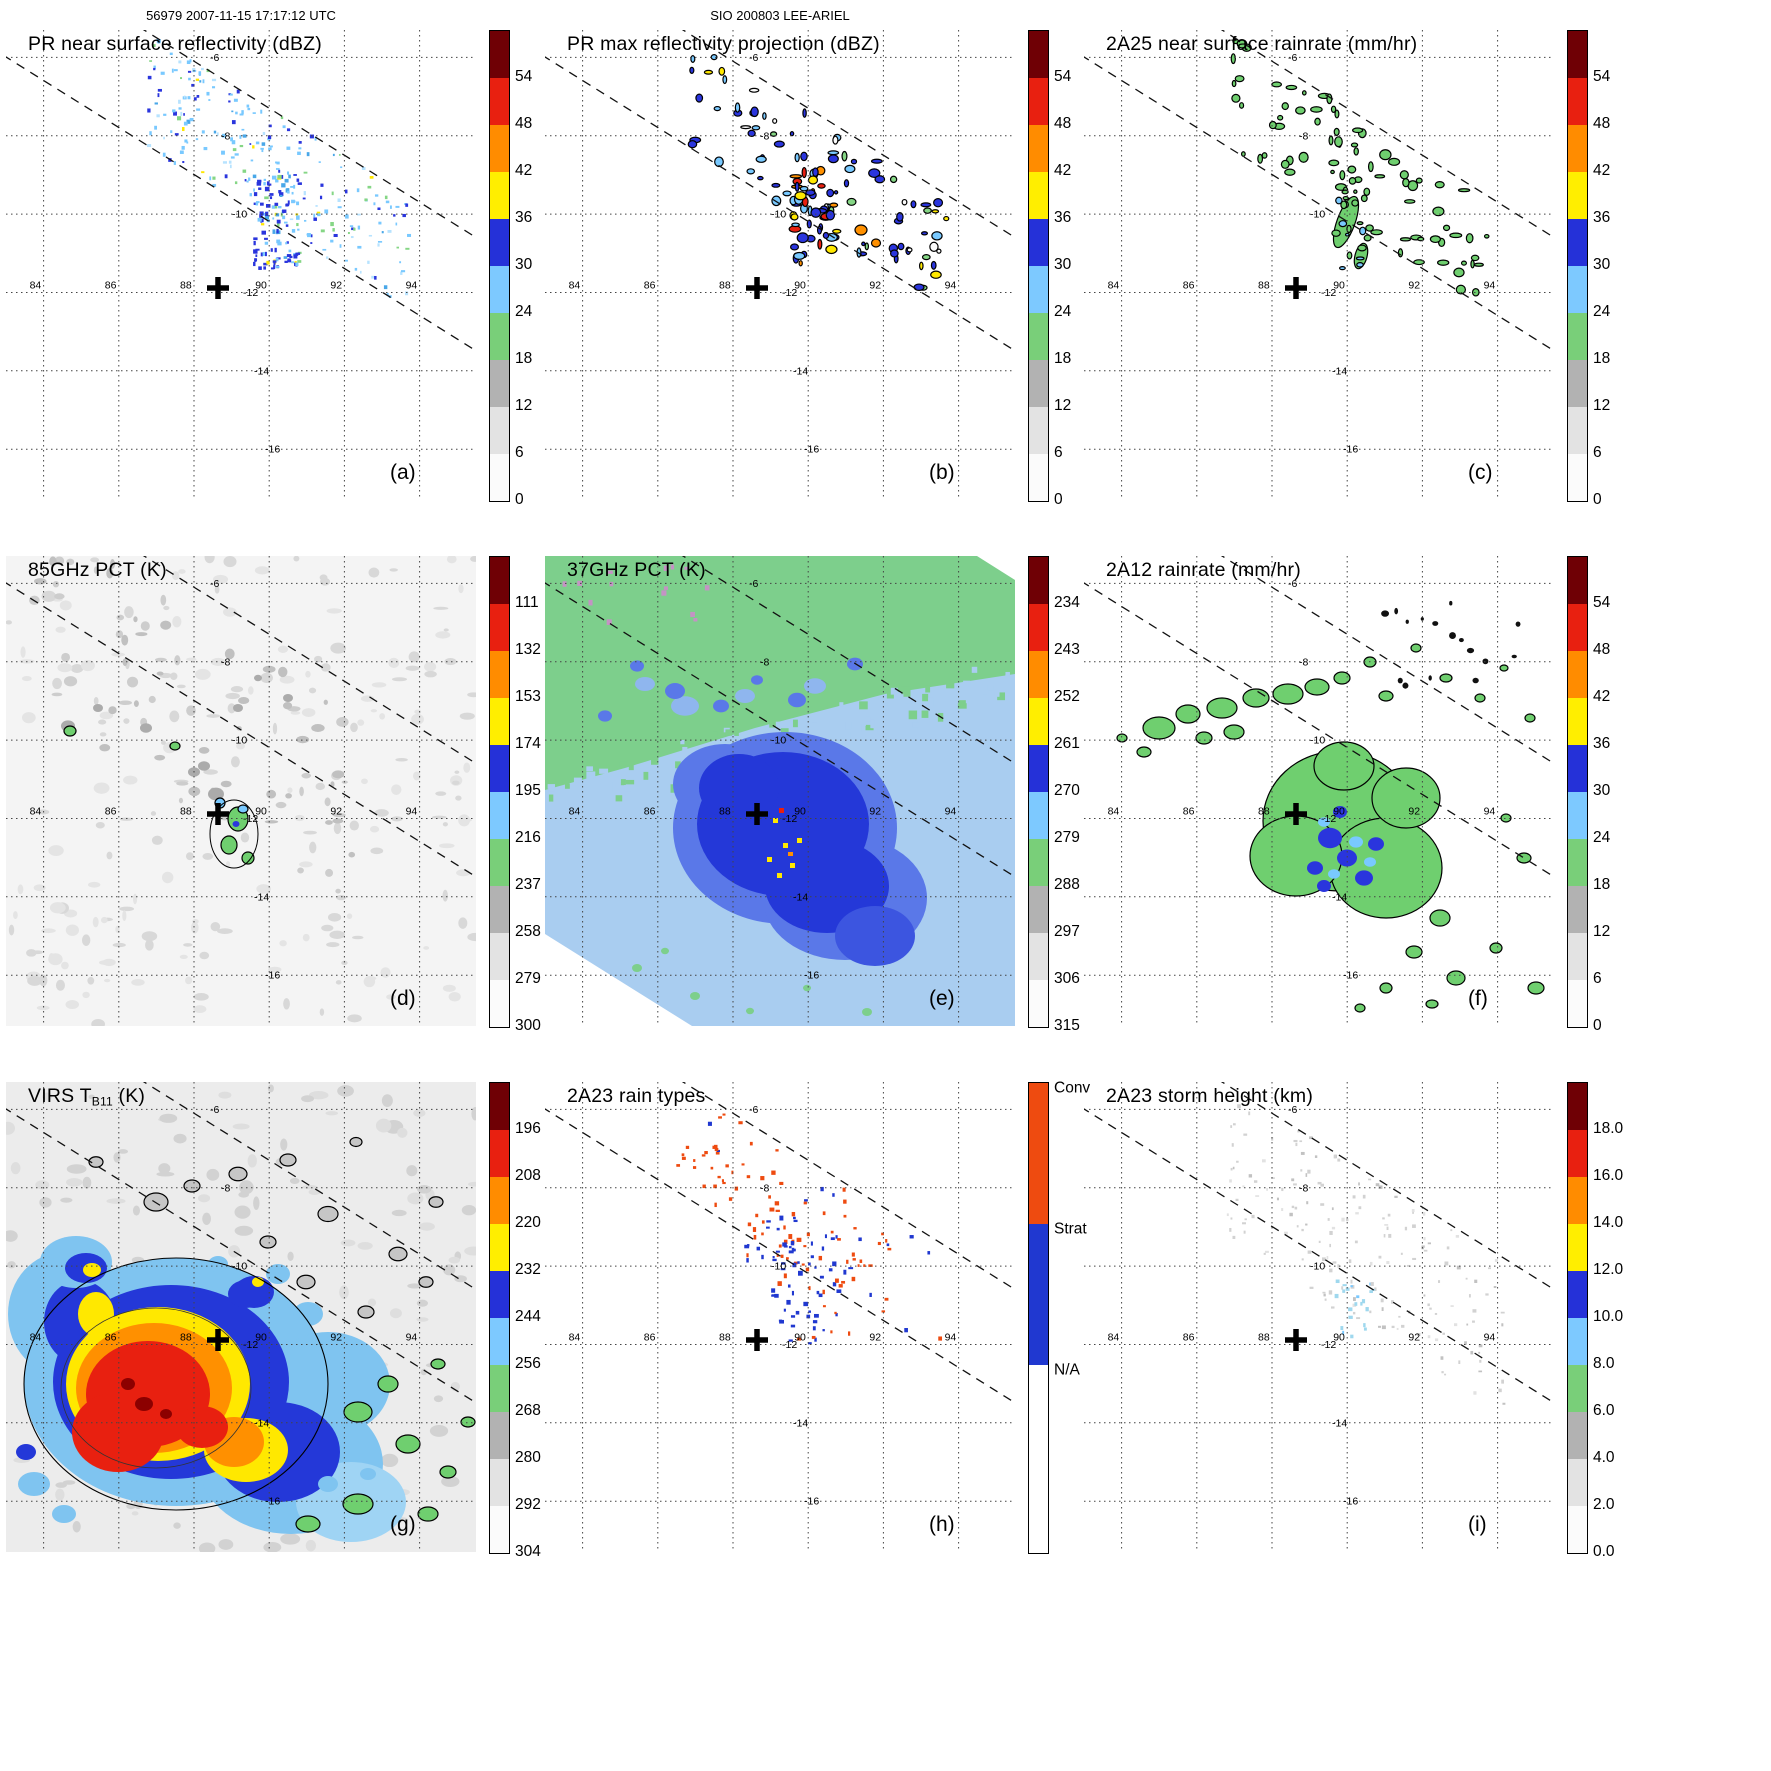 The width and height of the screenshot is (1771, 1771). What do you see at coordinates (1067, 602) in the screenshot?
I see `colorbar-label: 234` at bounding box center [1067, 602].